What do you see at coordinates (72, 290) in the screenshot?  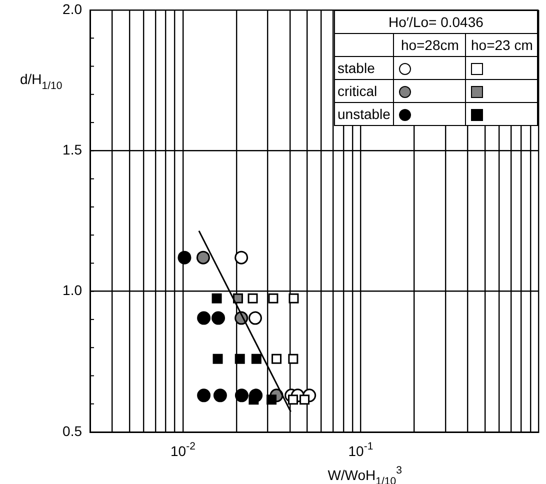 I see `y-tick-label: 1.0` at bounding box center [72, 290].